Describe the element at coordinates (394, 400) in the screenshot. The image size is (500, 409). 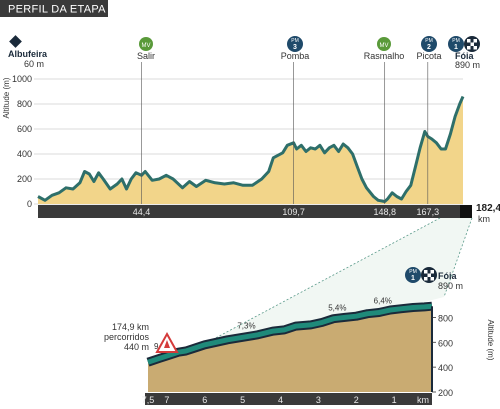
I see `climb-x-tick-label: 1` at that location.